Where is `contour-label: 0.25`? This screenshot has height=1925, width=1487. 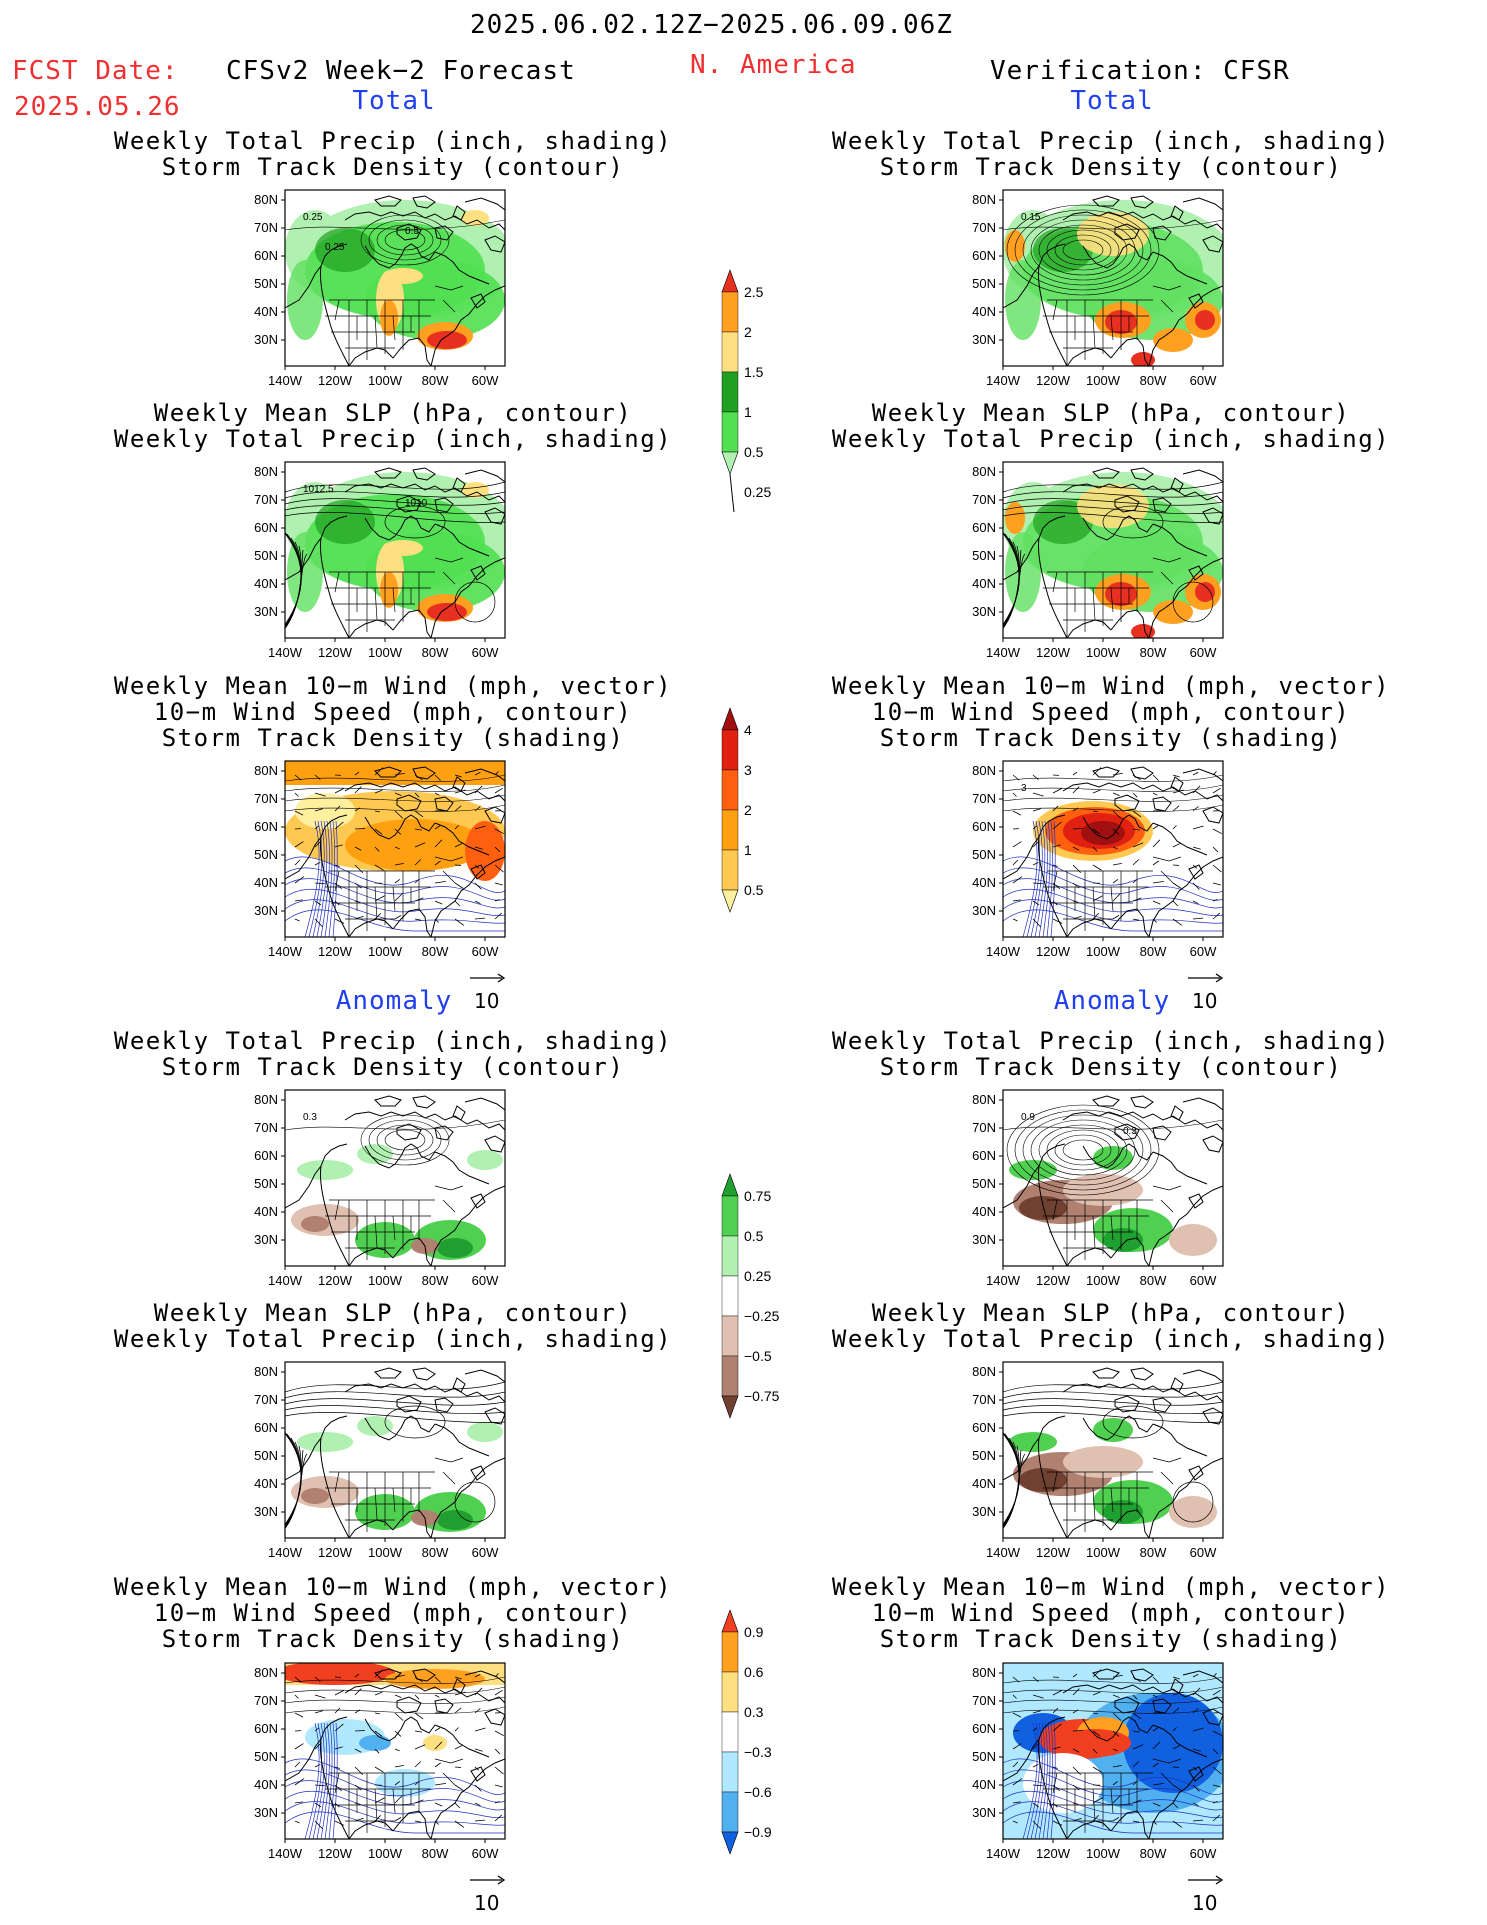 contour-label: 0.25 is located at coordinates (335, 247).